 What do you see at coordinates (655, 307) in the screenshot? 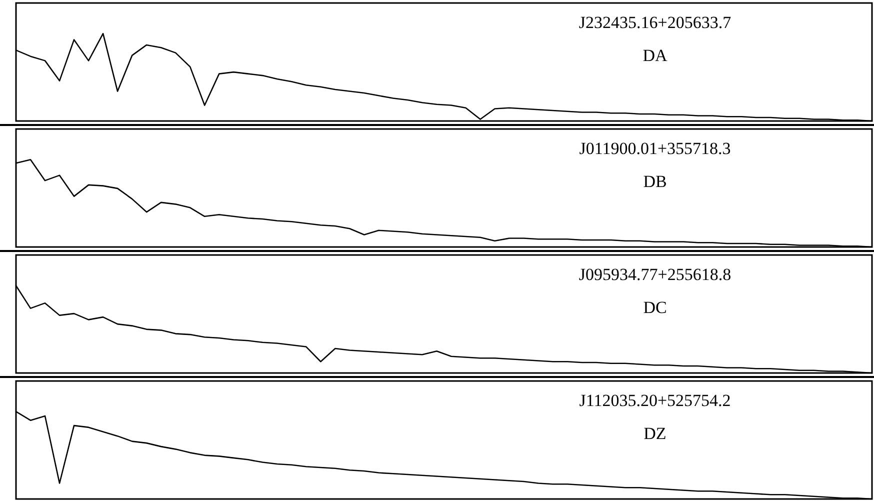
I see `annotation: DC` at bounding box center [655, 307].